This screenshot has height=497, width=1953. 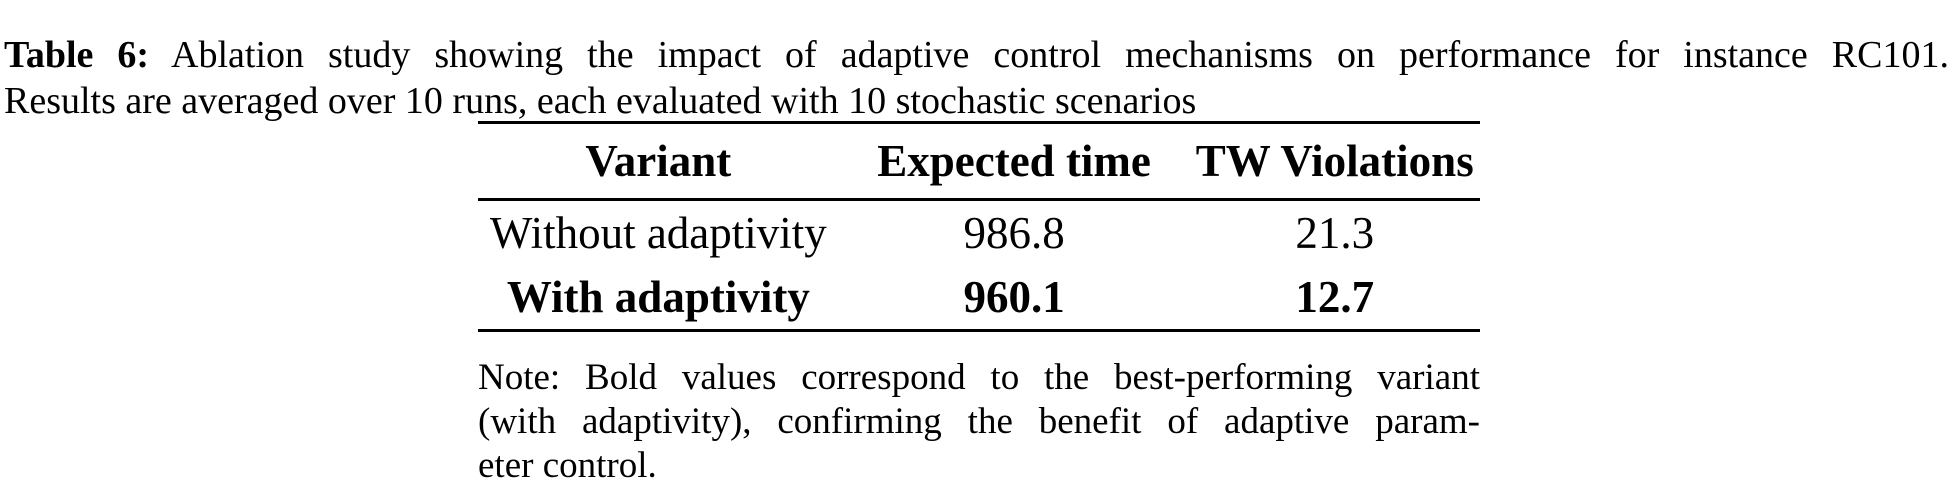 What do you see at coordinates (77, 55) in the screenshot?
I see `caption-label: Table 6:` at bounding box center [77, 55].